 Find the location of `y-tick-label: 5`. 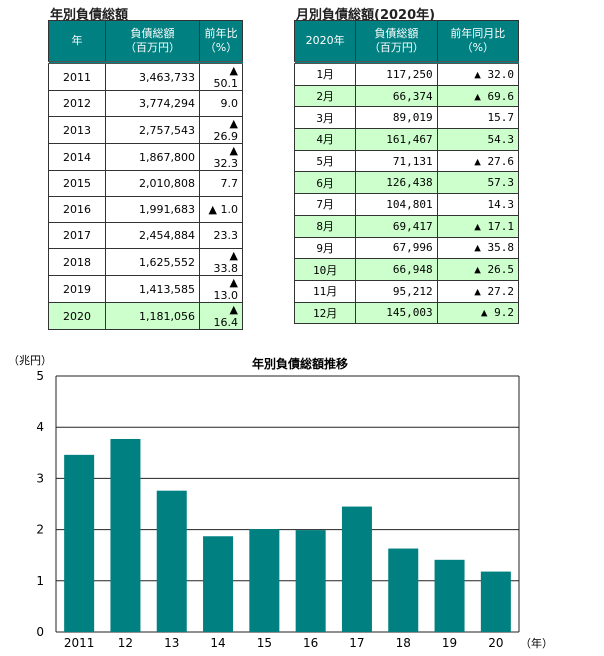

y-tick-label: 5 is located at coordinates (40, 376).